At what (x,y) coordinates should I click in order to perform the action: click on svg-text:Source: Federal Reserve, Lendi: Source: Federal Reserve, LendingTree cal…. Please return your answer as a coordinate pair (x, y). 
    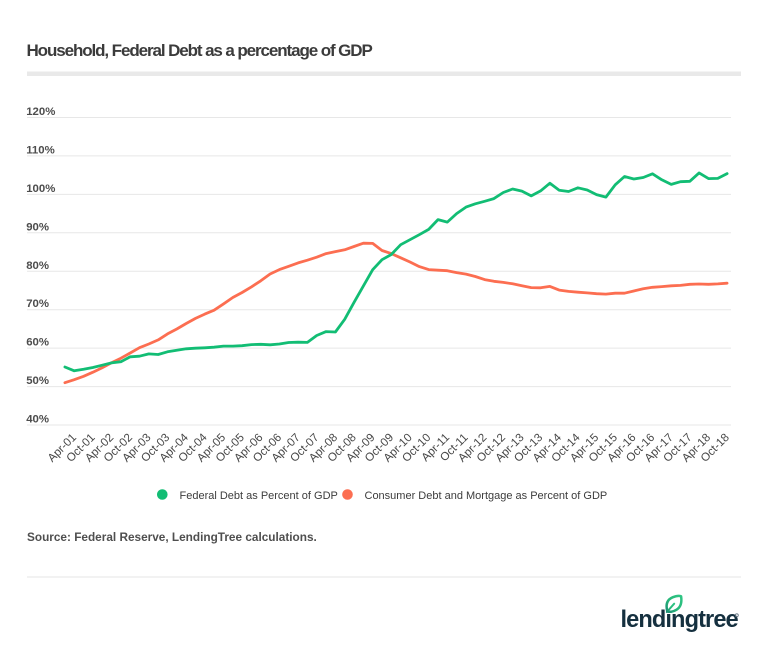
    Looking at the image, I should click on (172, 537).